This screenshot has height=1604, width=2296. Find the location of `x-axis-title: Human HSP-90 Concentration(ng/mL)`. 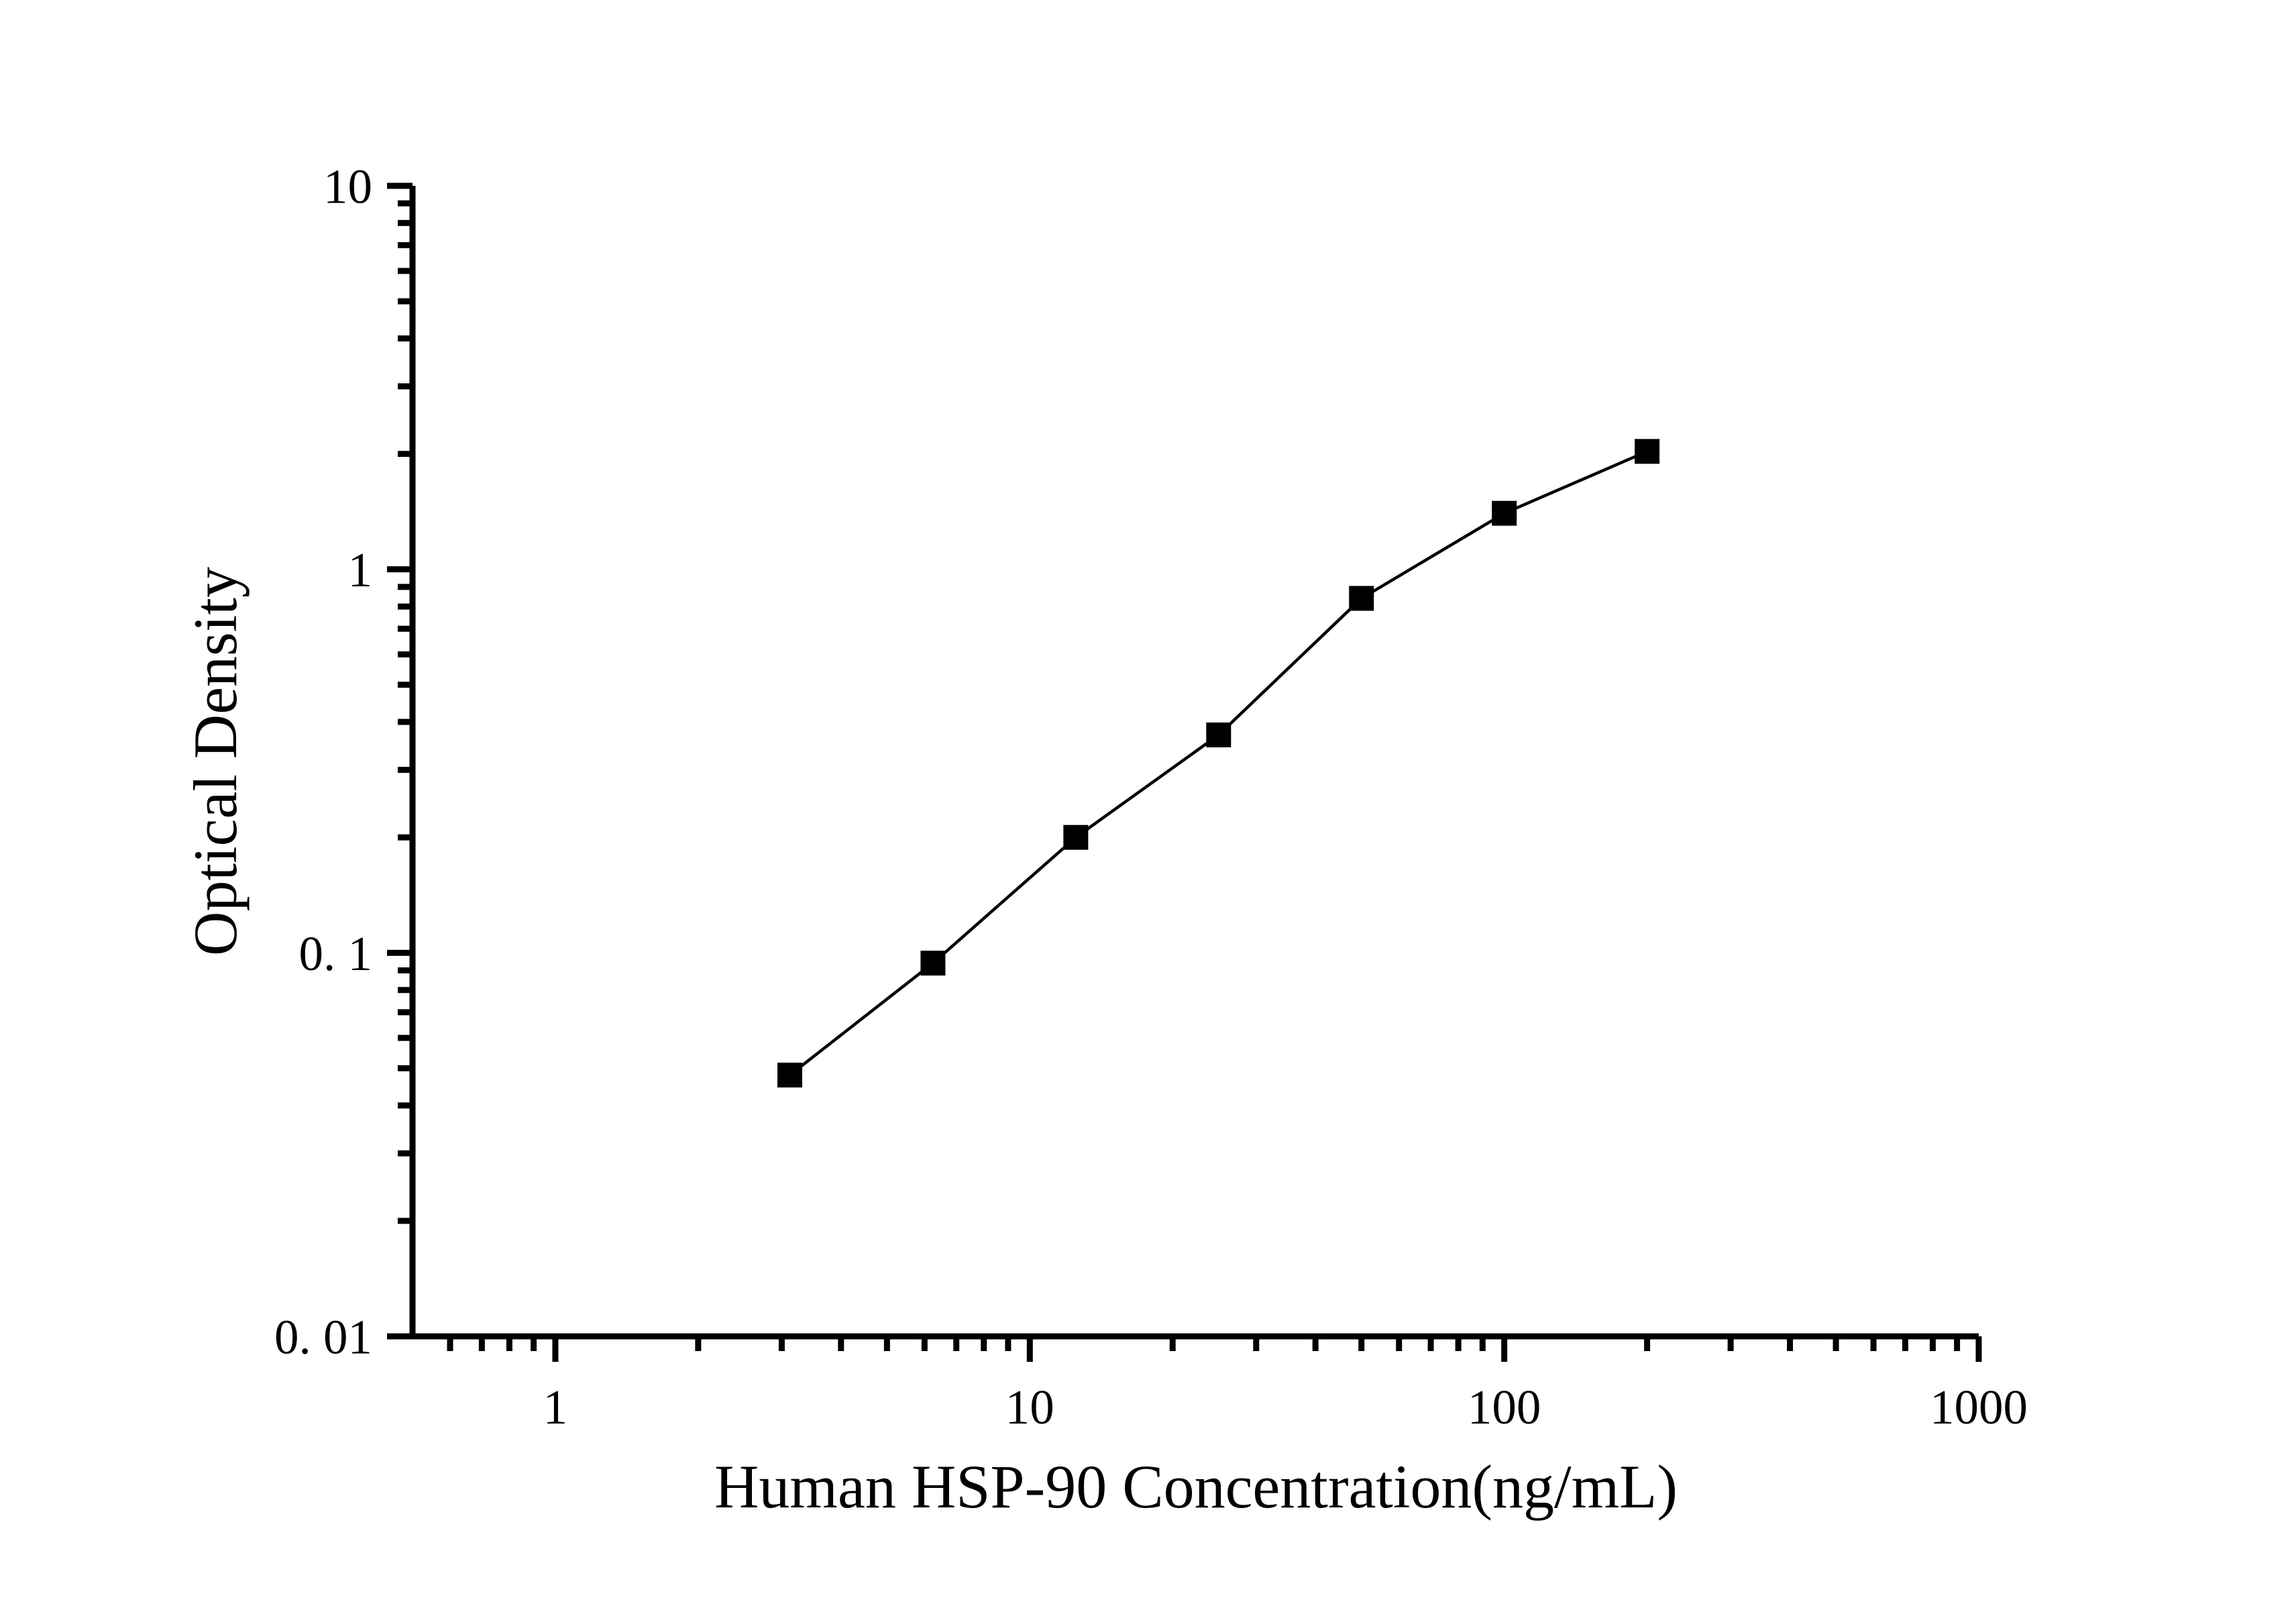

x-axis-title: Human HSP-90 Concentration(ng/mL) is located at coordinates (1196, 1486).